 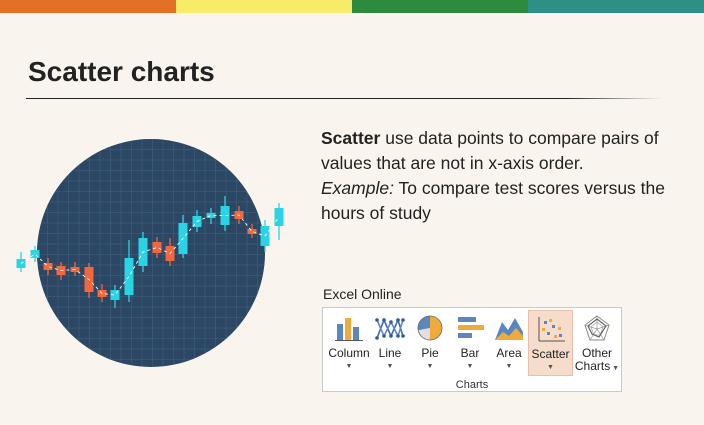 What do you see at coordinates (597, 343) in the screenshot?
I see `other-charts-button: Other Charts ▼` at bounding box center [597, 343].